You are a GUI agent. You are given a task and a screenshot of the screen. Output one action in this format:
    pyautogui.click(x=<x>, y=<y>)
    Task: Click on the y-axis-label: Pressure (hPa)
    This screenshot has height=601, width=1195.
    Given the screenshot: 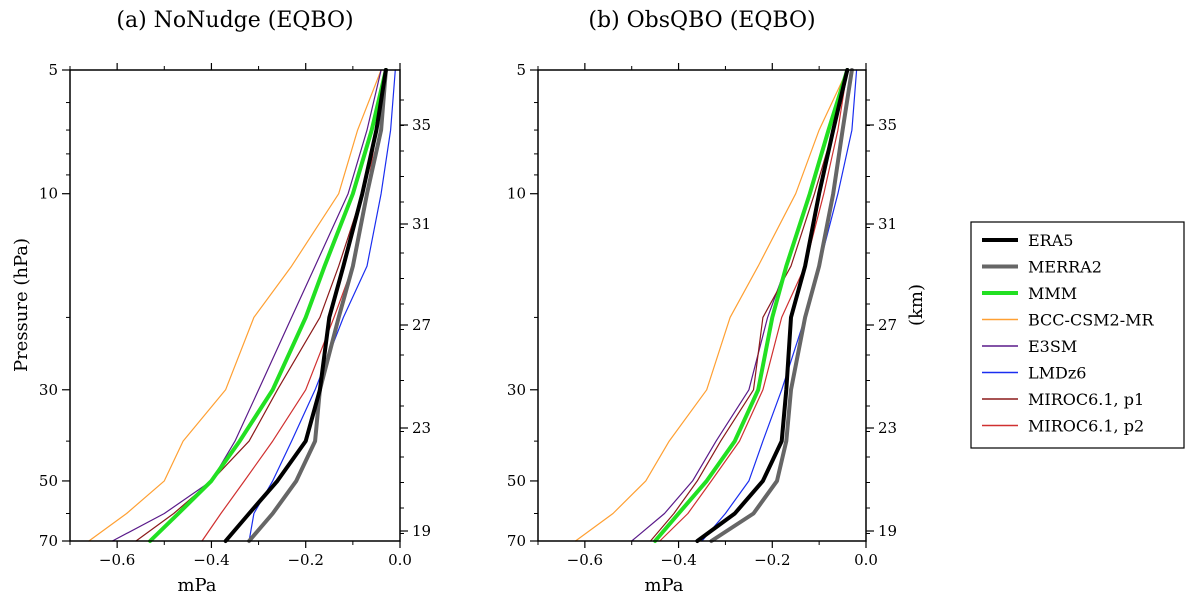 What is the action you would take?
    pyautogui.click(x=21, y=305)
    